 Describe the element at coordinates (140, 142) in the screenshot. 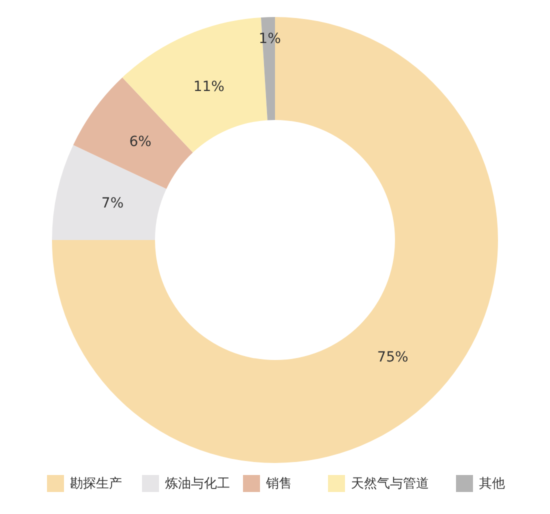

I see `data-label: 6%` at that location.